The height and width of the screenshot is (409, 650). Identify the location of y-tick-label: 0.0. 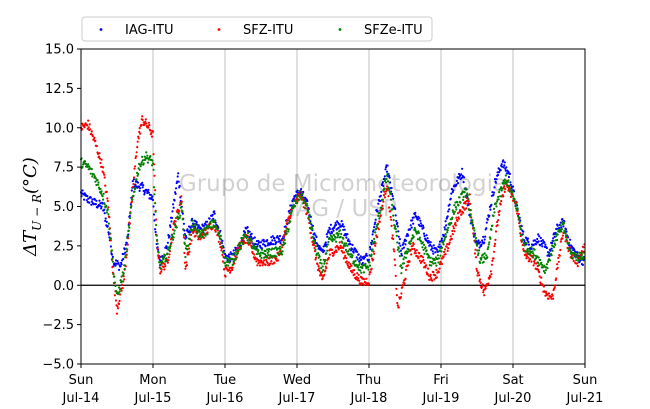
(63, 286).